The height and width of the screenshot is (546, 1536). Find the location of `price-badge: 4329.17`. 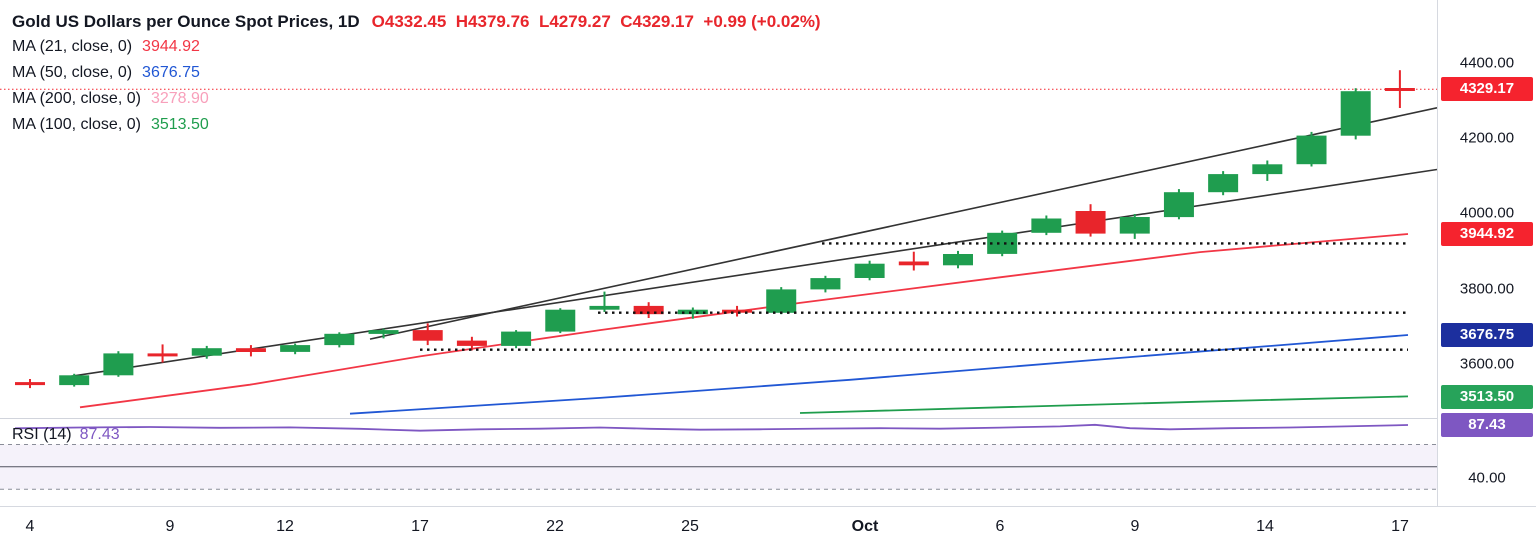

price-badge: 4329.17 is located at coordinates (1487, 89).